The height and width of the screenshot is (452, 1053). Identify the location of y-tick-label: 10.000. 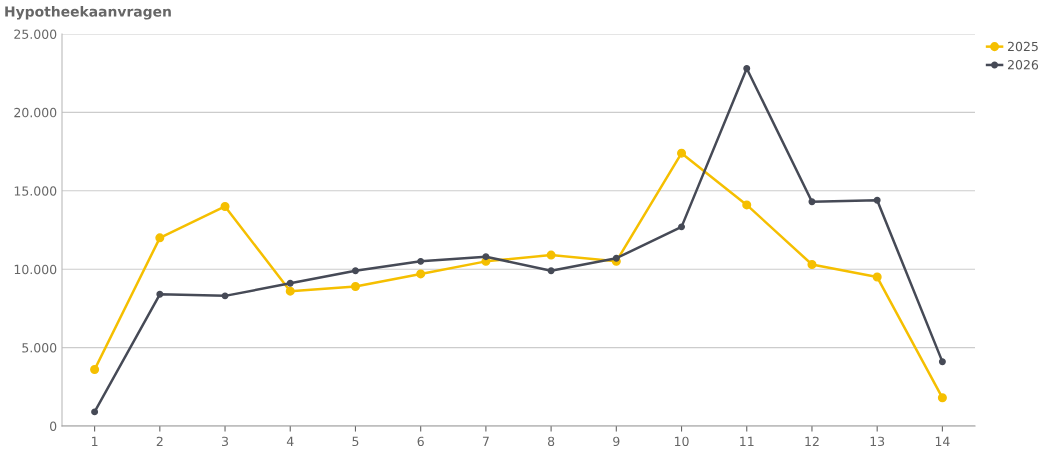
(35, 269).